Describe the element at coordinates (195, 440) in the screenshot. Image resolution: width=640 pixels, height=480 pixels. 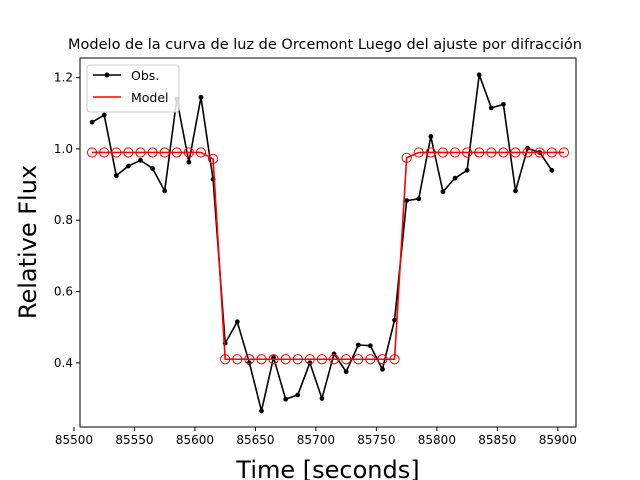
I see `x-tick-label: 85600` at that location.